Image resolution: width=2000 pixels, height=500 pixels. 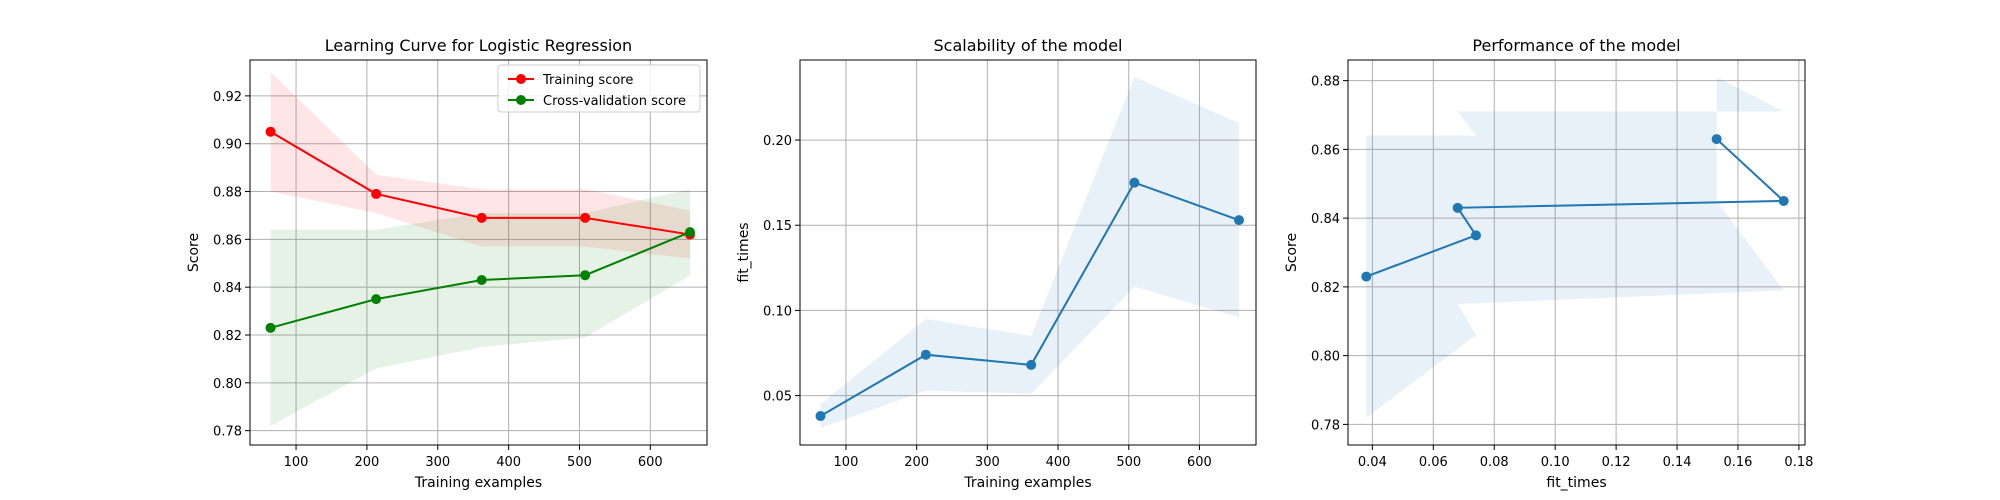 What do you see at coordinates (777, 397) in the screenshot?
I see `y-tick-label: 0.05` at bounding box center [777, 397].